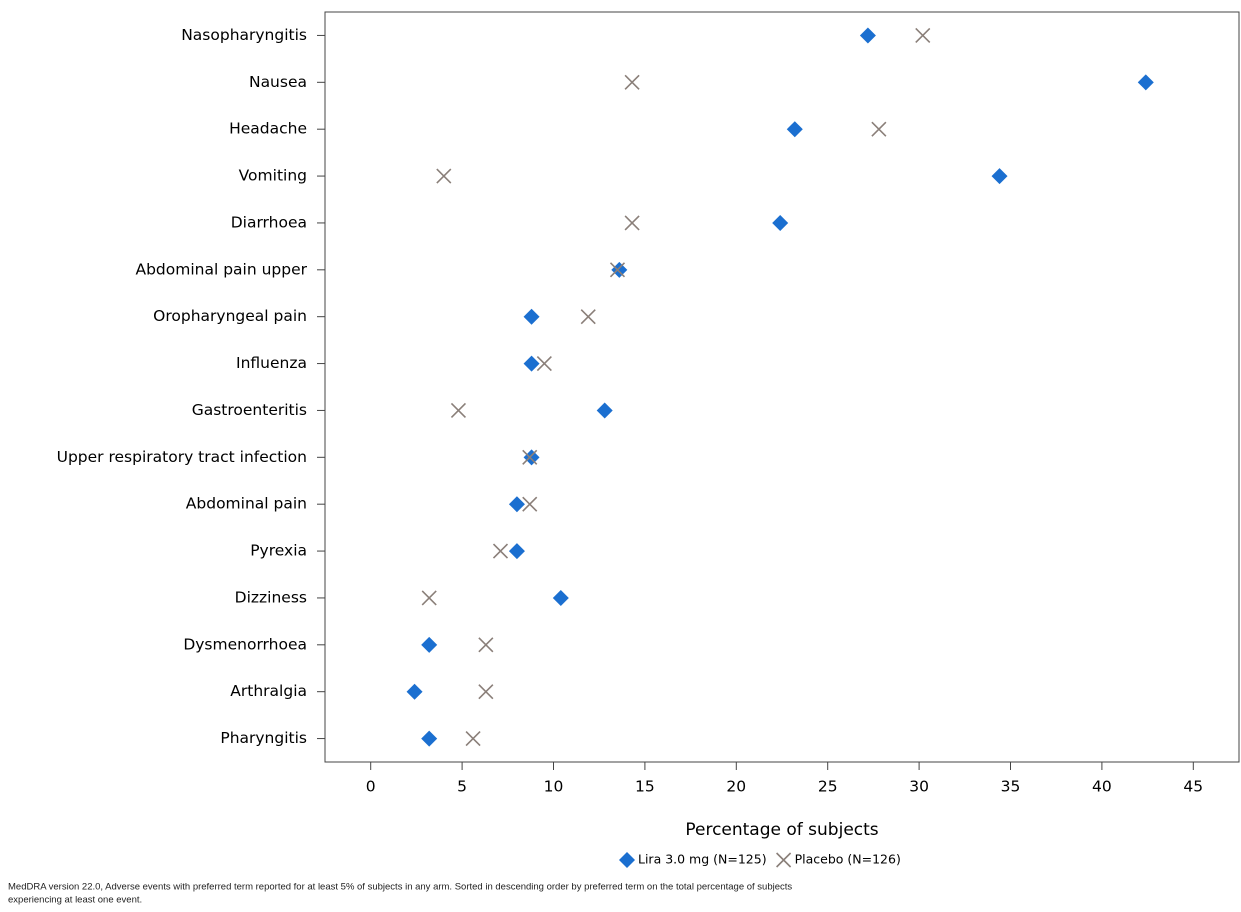 The width and height of the screenshot is (1241, 912). Describe the element at coordinates (75, 900) in the screenshot. I see `footnote: experiencing at least one event.` at that location.